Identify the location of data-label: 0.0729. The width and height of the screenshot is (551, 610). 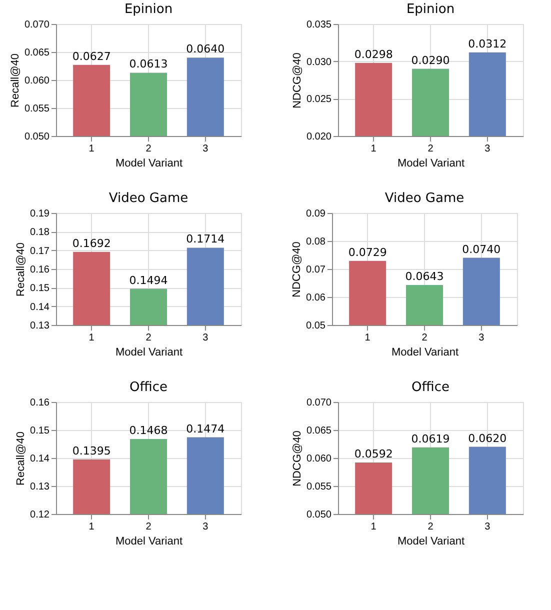
(367, 252).